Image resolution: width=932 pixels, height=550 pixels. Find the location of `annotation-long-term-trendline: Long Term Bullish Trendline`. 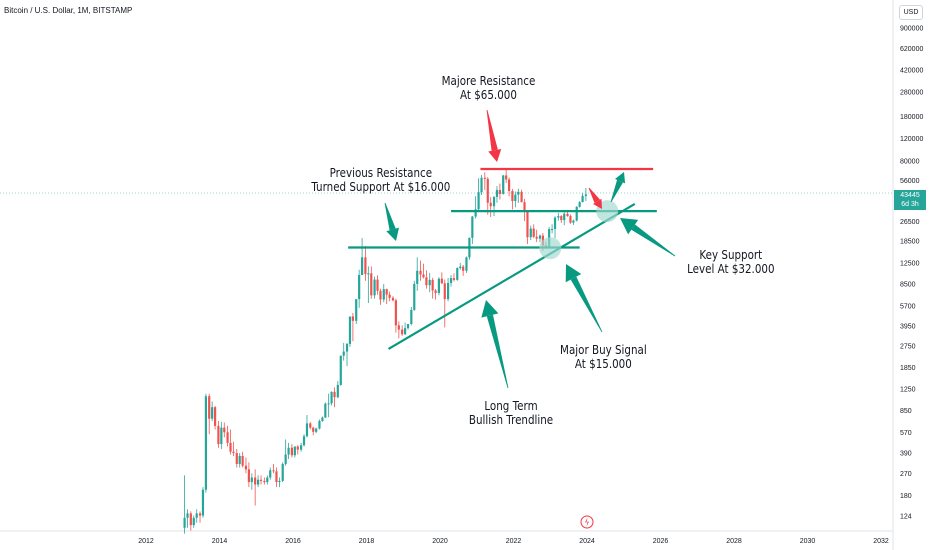

annotation-long-term-trendline: Long Term Bullish Trendline is located at coordinates (511, 413).